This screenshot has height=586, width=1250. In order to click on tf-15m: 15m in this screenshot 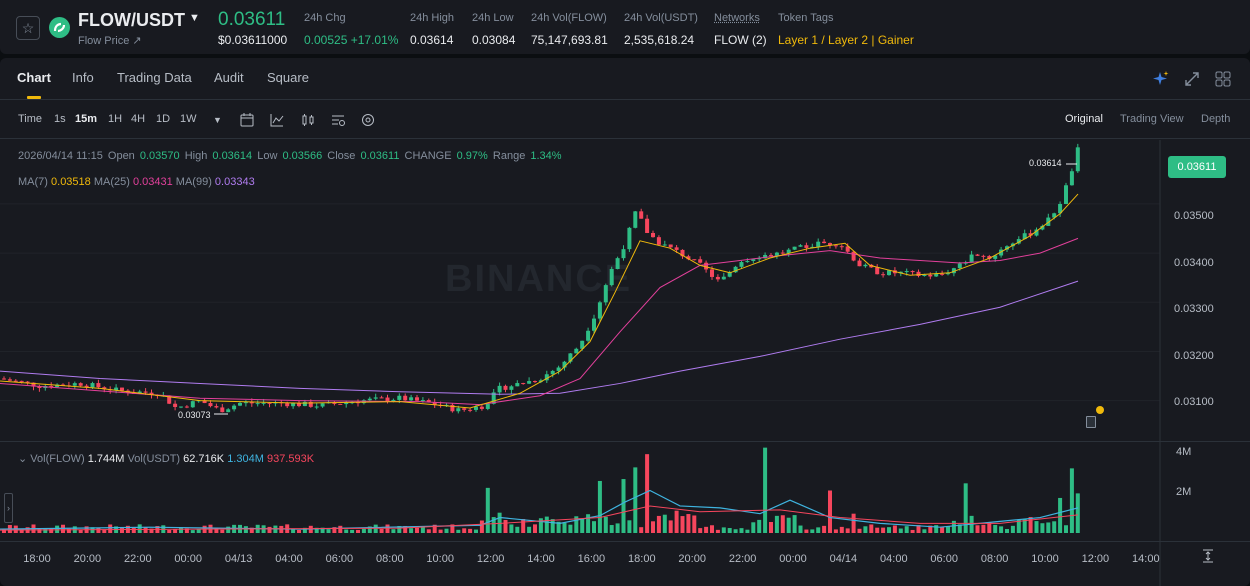, I will do `click(86, 119)`.